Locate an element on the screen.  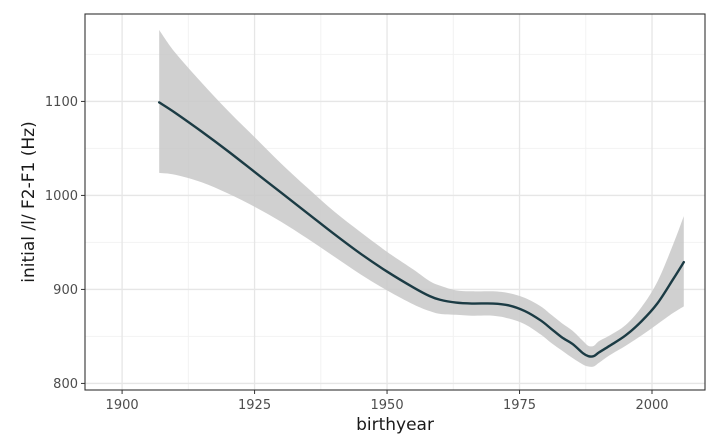
y-axis-title: initial /l/ F2-F1 (Hz) is located at coordinates (29, 201).